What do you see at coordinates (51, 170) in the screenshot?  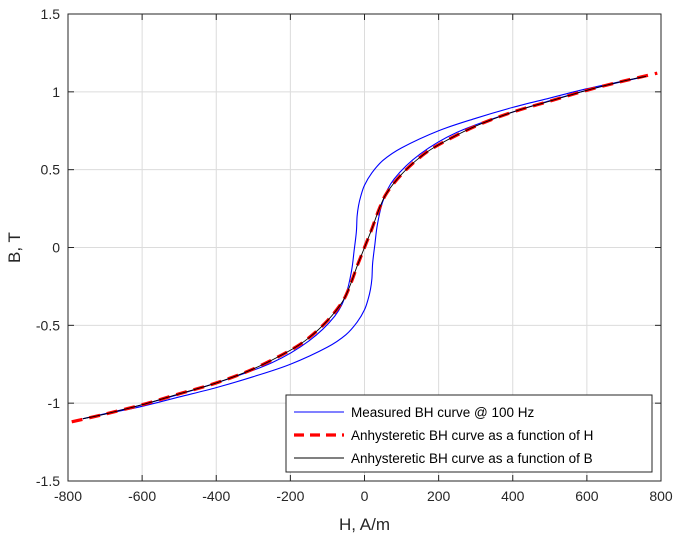 I see `y-tick-label: 0.5` at bounding box center [51, 170].